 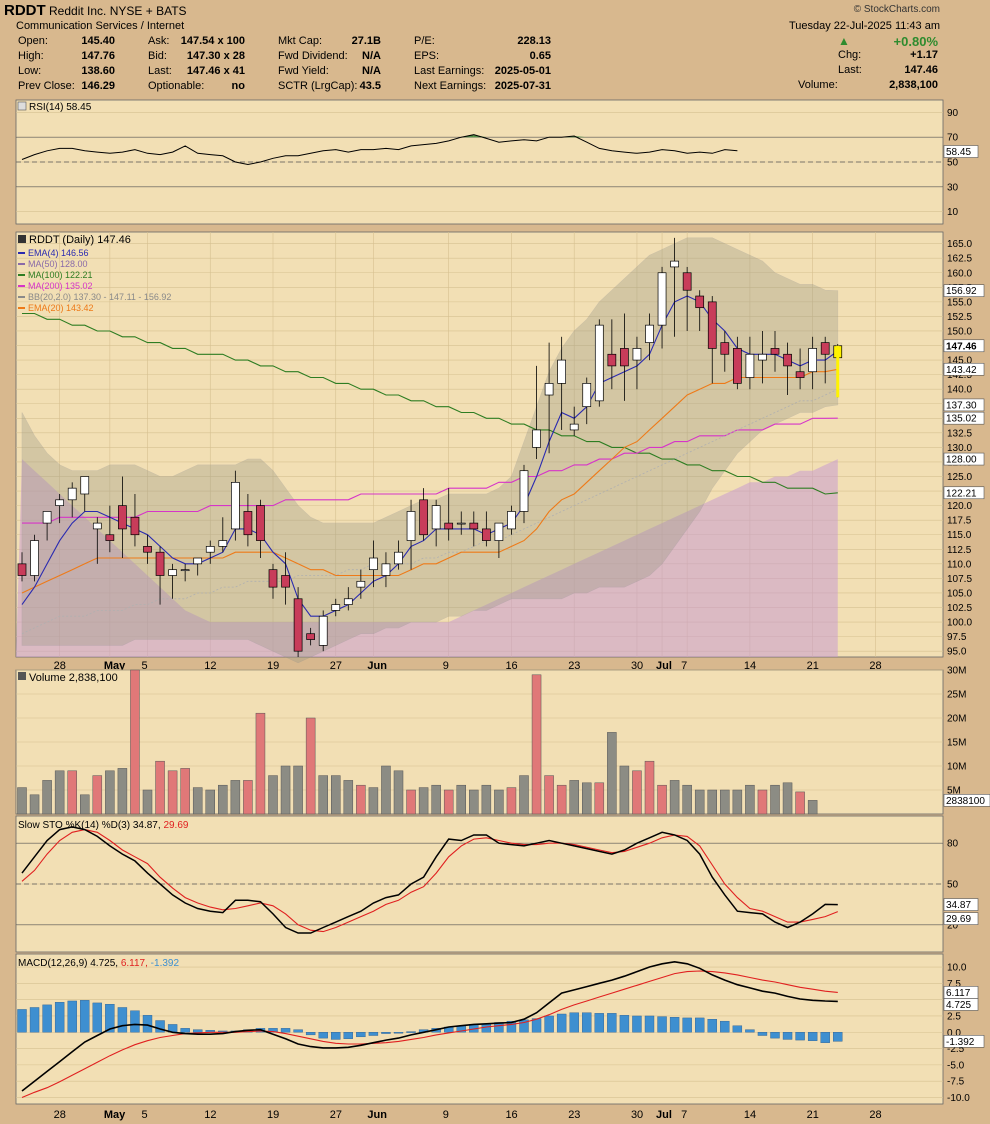 I want to click on stoch-tick-label: 20, so click(x=953, y=925).